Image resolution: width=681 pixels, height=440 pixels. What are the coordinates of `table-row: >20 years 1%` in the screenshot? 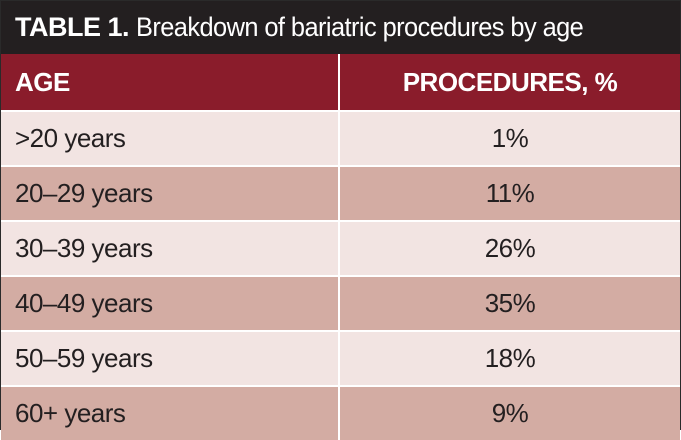 It's located at (340, 139).